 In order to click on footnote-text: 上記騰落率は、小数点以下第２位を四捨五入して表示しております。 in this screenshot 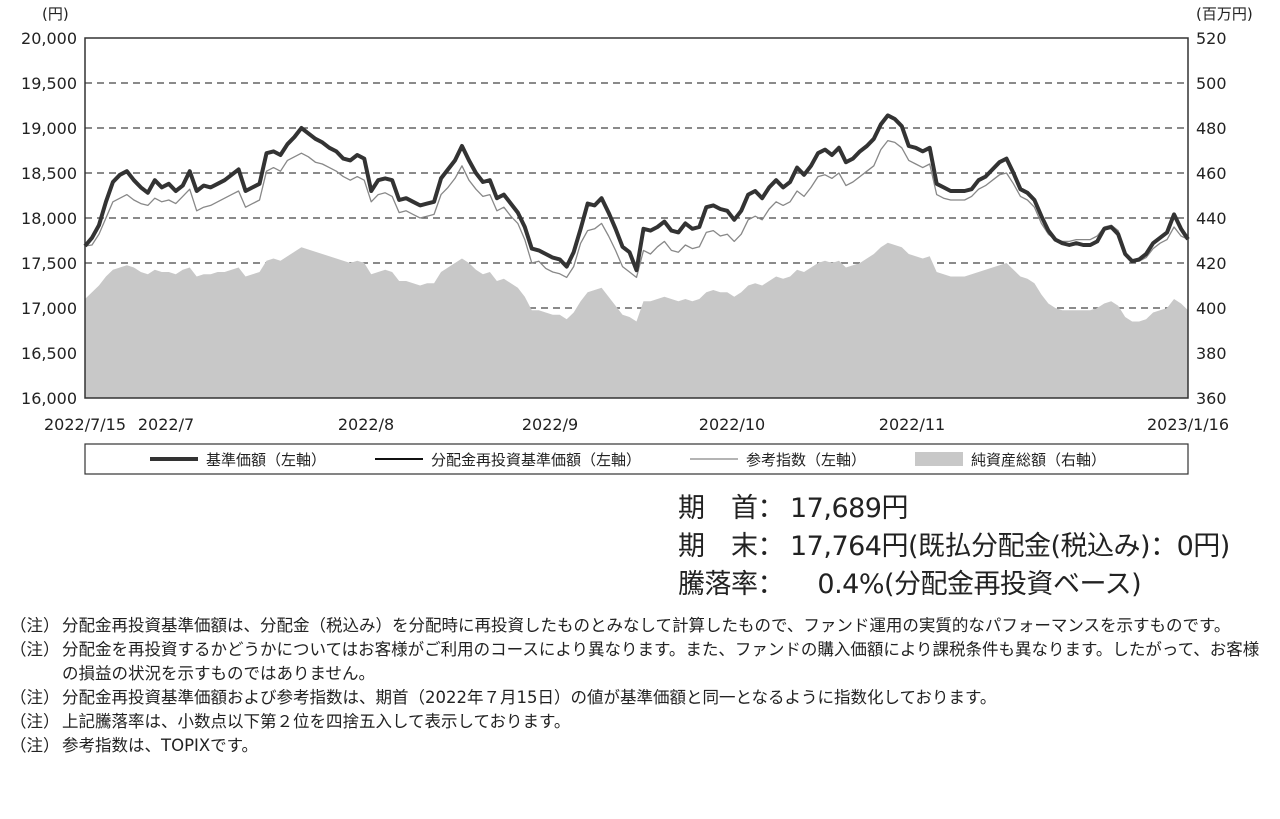, I will do `click(316, 721)`.